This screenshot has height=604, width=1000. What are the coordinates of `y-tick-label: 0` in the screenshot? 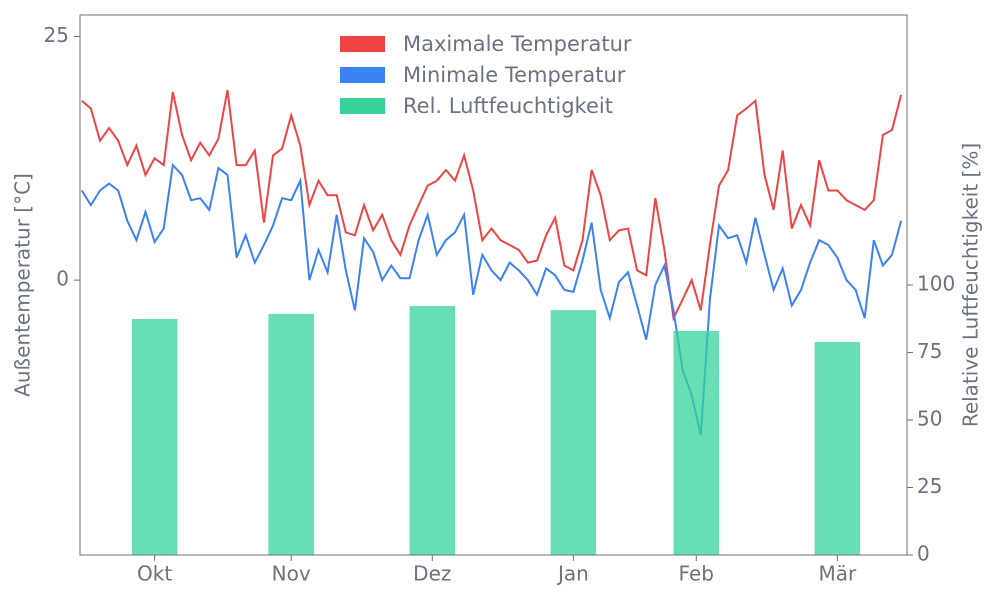 It's located at (62, 279).